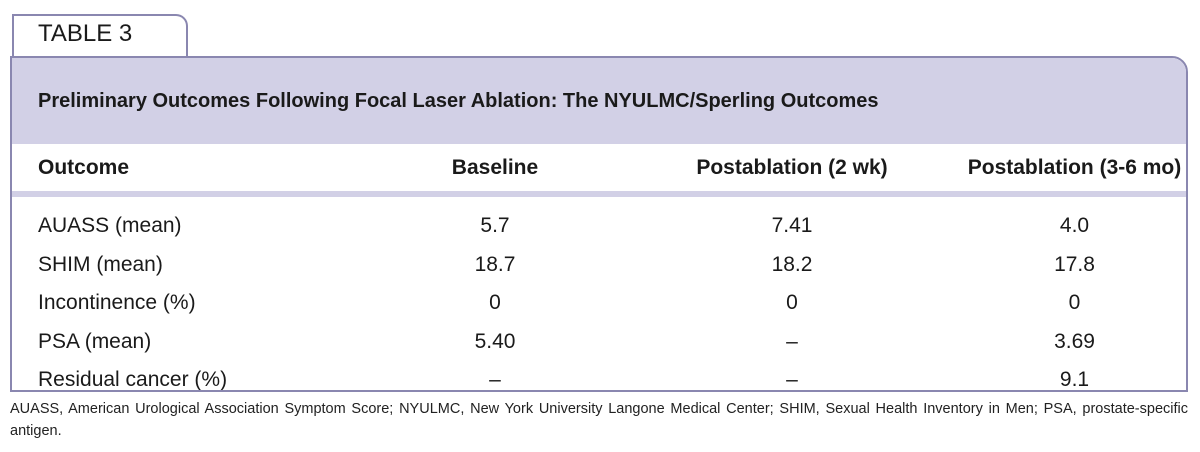 The height and width of the screenshot is (452, 1200). Describe the element at coordinates (117, 303) in the screenshot. I see `table-cell: Incontinence (%)` at that location.